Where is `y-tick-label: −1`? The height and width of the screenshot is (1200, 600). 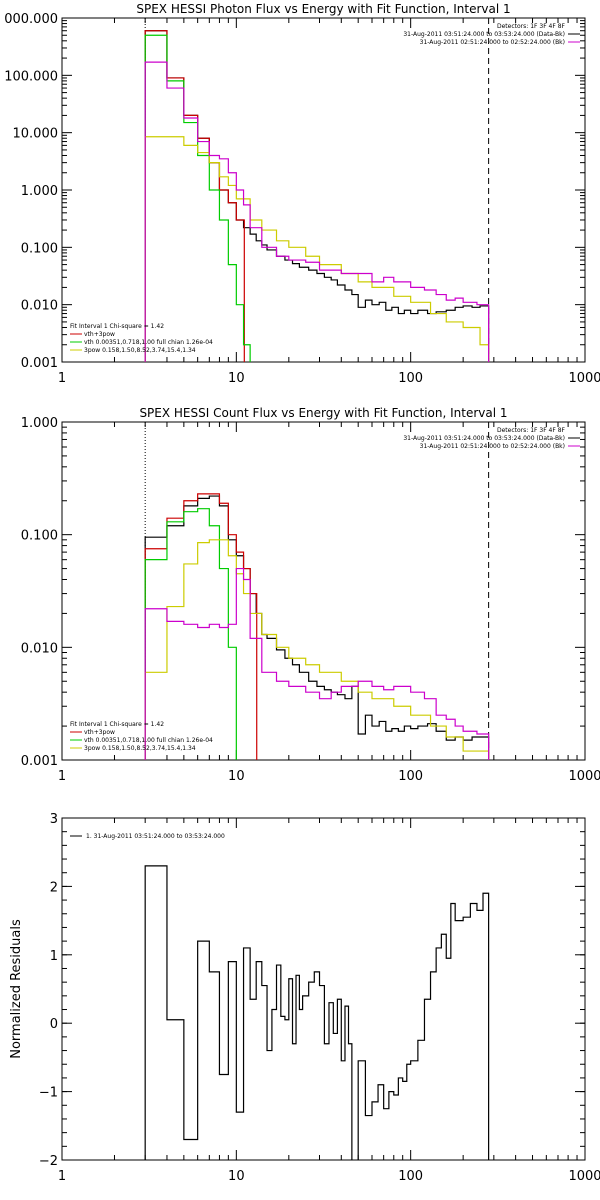 y-tick-label: −1 is located at coordinates (48, 1093).